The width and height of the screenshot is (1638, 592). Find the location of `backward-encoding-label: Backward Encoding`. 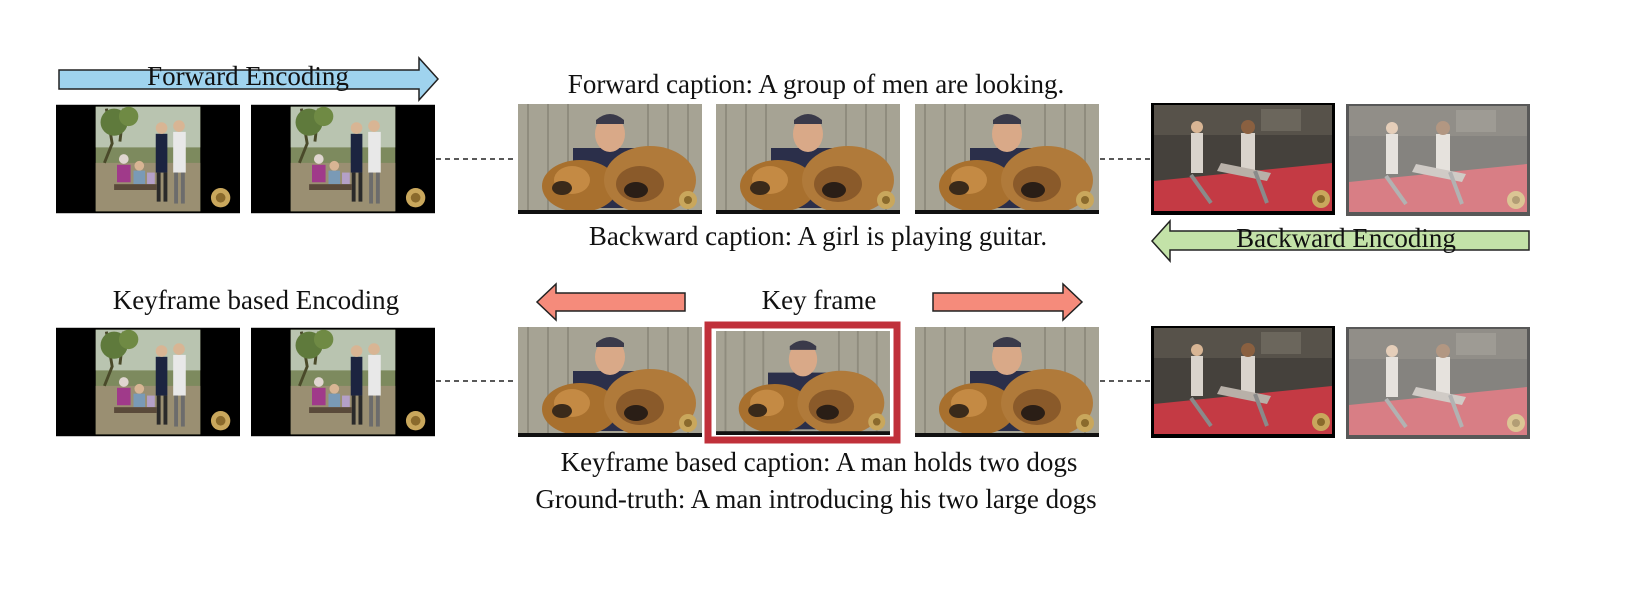

backward-encoding-label: Backward Encoding is located at coordinates (1346, 238).